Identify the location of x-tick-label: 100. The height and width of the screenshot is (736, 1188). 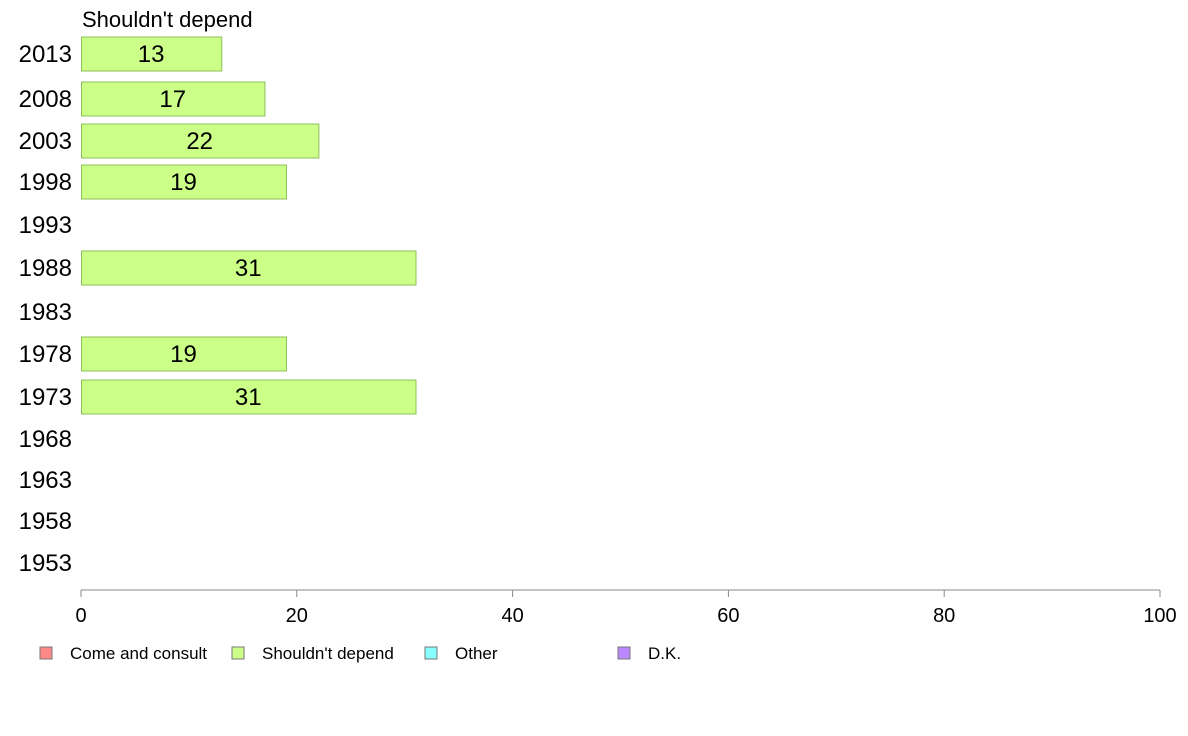
(1159, 616).